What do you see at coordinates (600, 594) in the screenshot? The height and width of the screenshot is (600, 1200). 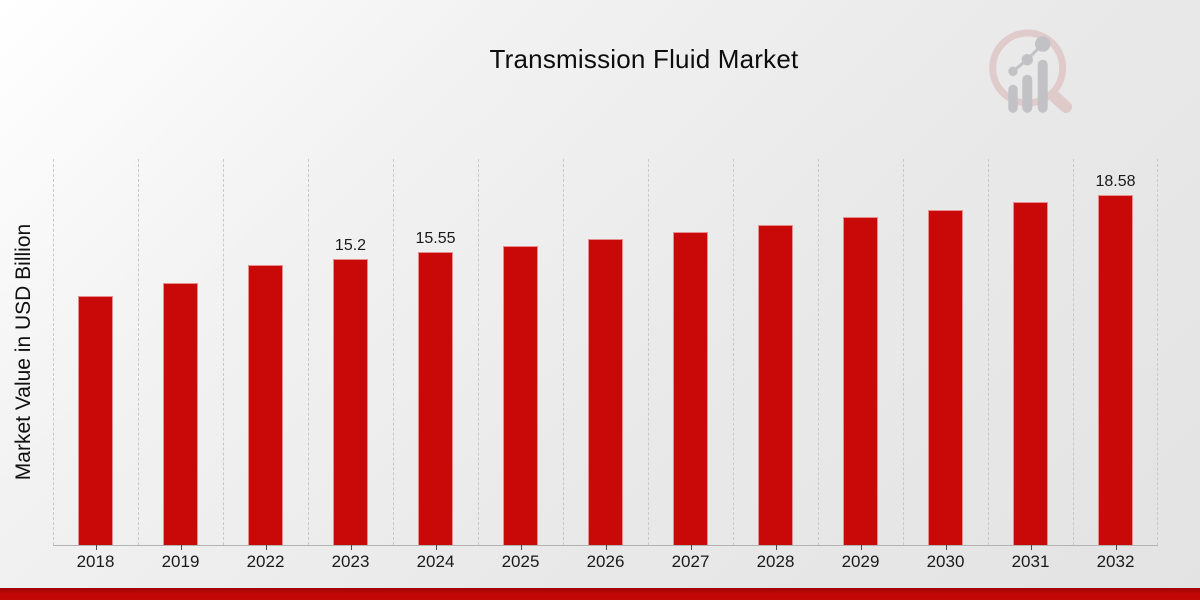 I see `footer-red-strip` at bounding box center [600, 594].